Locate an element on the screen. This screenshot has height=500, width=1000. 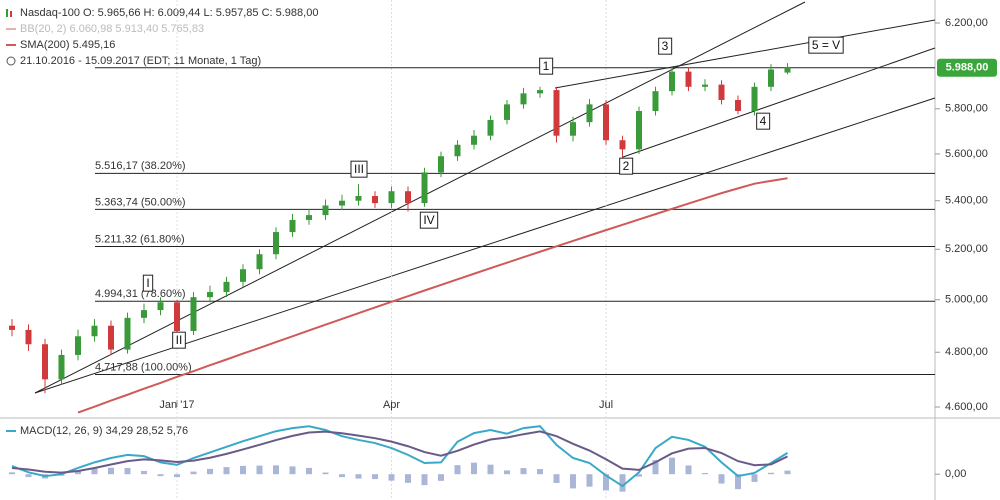
price-label-box is located at coordinates (967, 67).